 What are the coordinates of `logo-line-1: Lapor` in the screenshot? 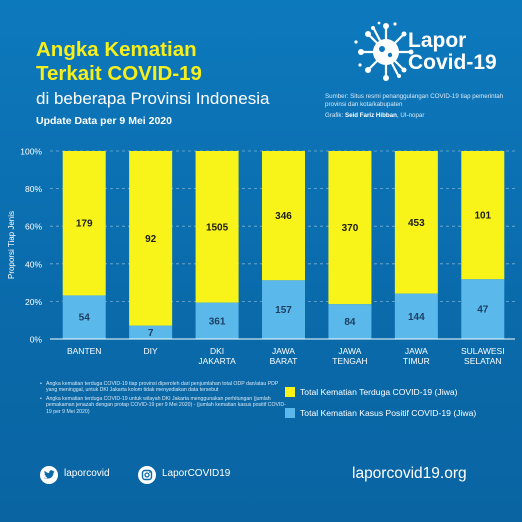 It's located at (437, 40).